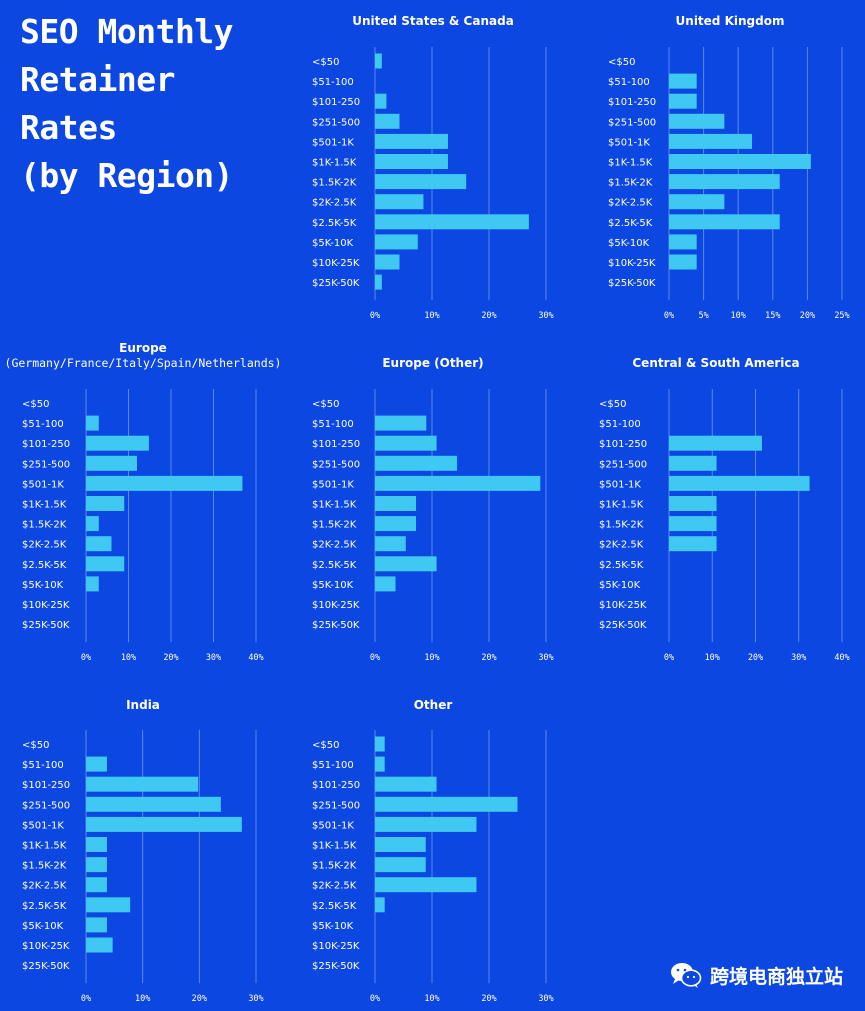  I want to click on watermark-text: 跨境电商独立站, so click(776, 976).